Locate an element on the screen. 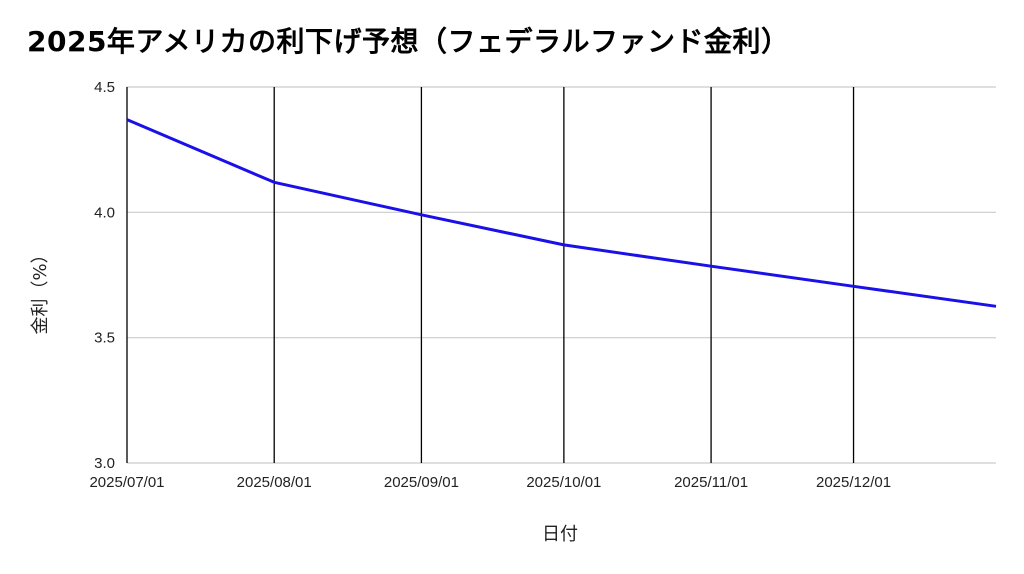  x-tick-label: 2025/12/01 is located at coordinates (853, 482).